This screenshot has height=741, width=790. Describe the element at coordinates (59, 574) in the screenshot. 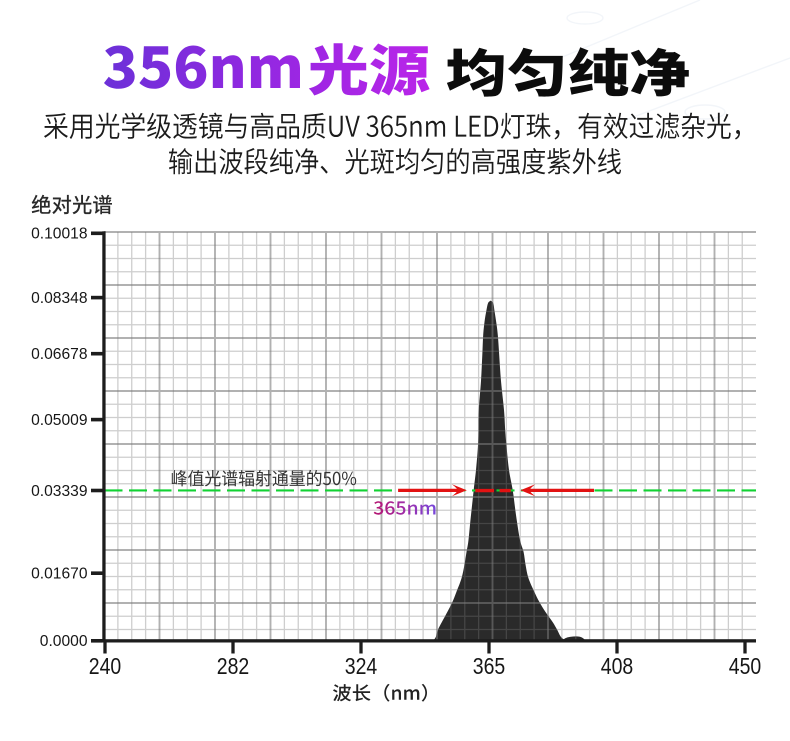

I see `svg-text: 0.01670` at that location.